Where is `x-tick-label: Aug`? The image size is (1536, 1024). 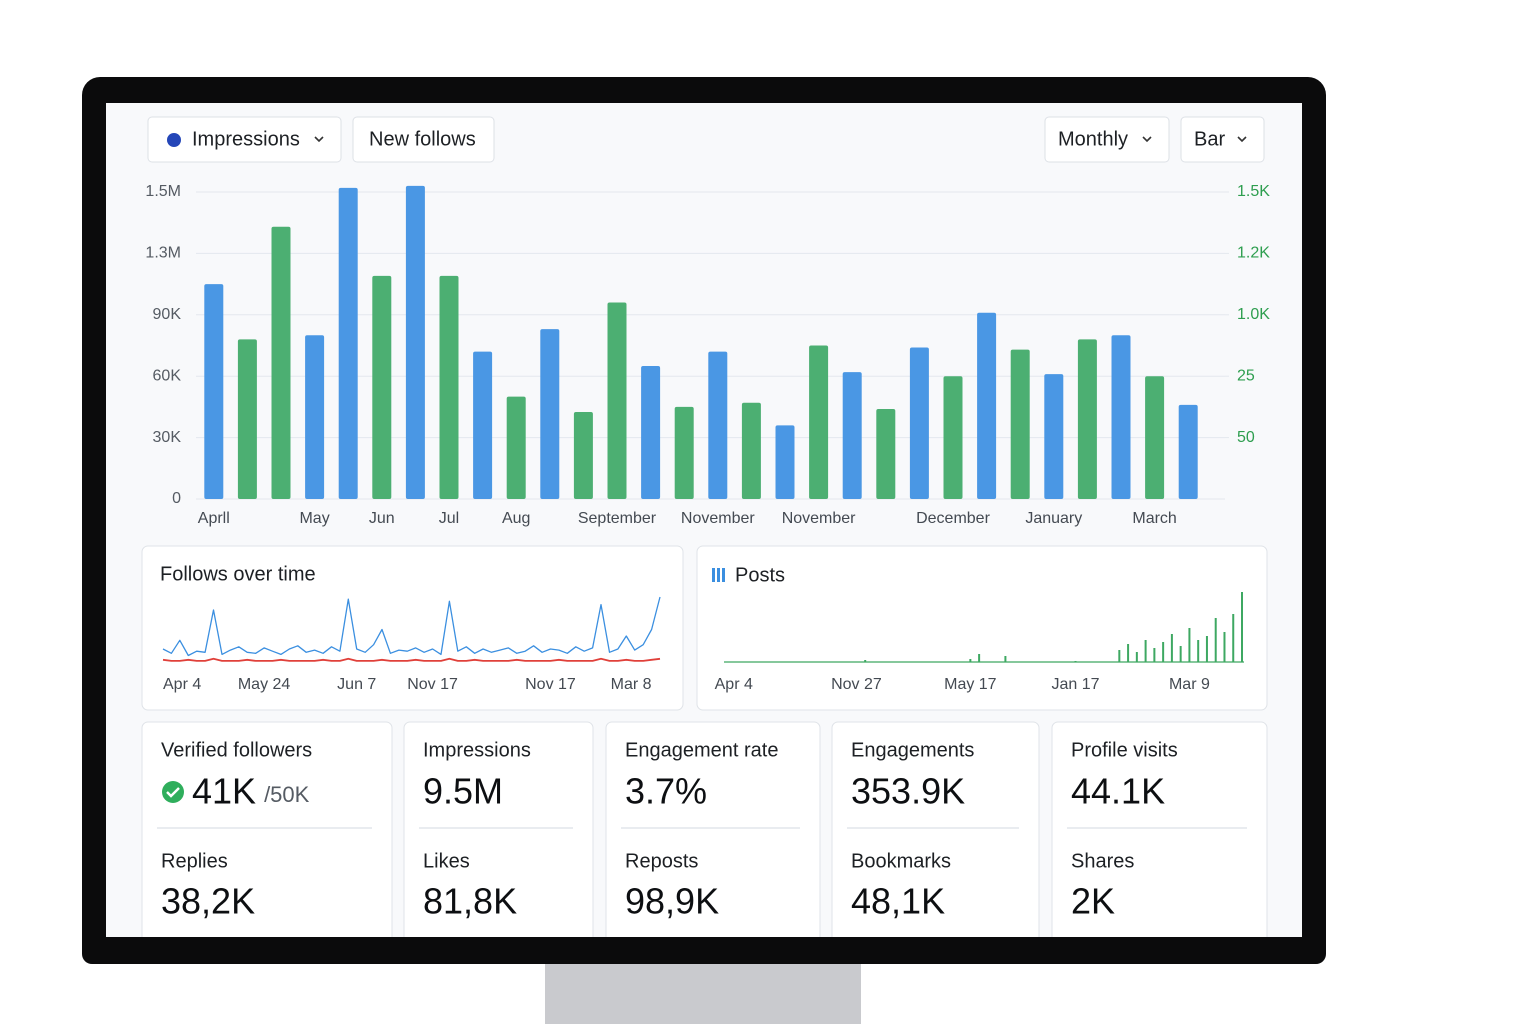 x-tick-label: Aug is located at coordinates (516, 518).